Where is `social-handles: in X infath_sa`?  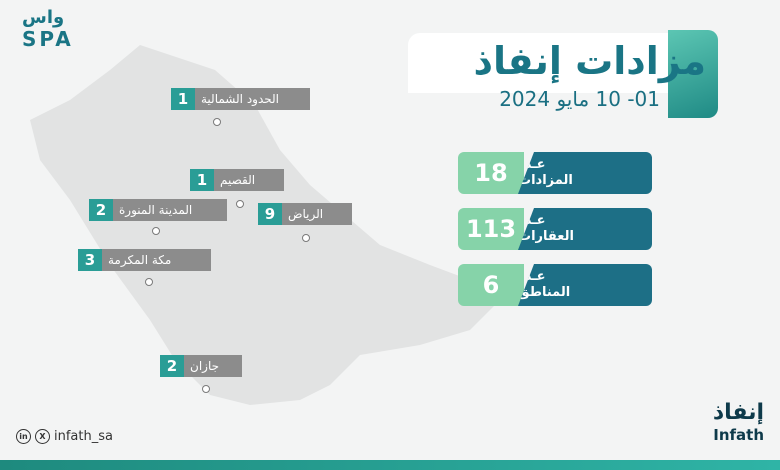 social-handles: in X infath_sa is located at coordinates (64, 436).